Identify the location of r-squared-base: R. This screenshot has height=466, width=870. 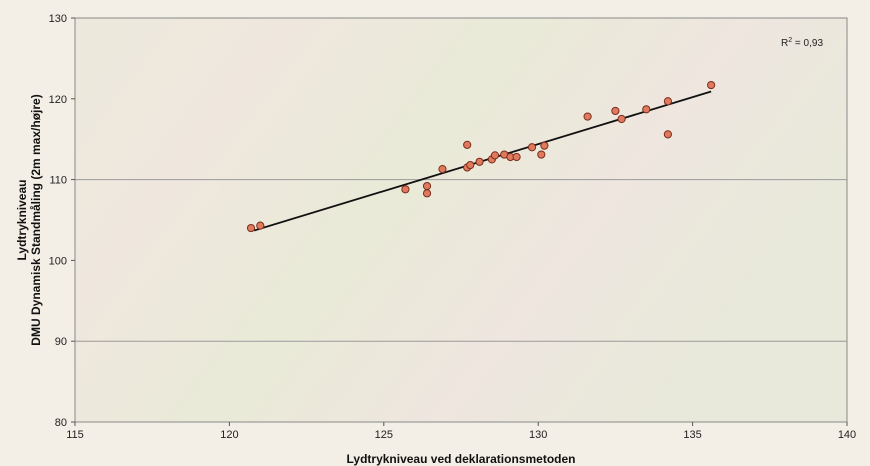
(784, 43).